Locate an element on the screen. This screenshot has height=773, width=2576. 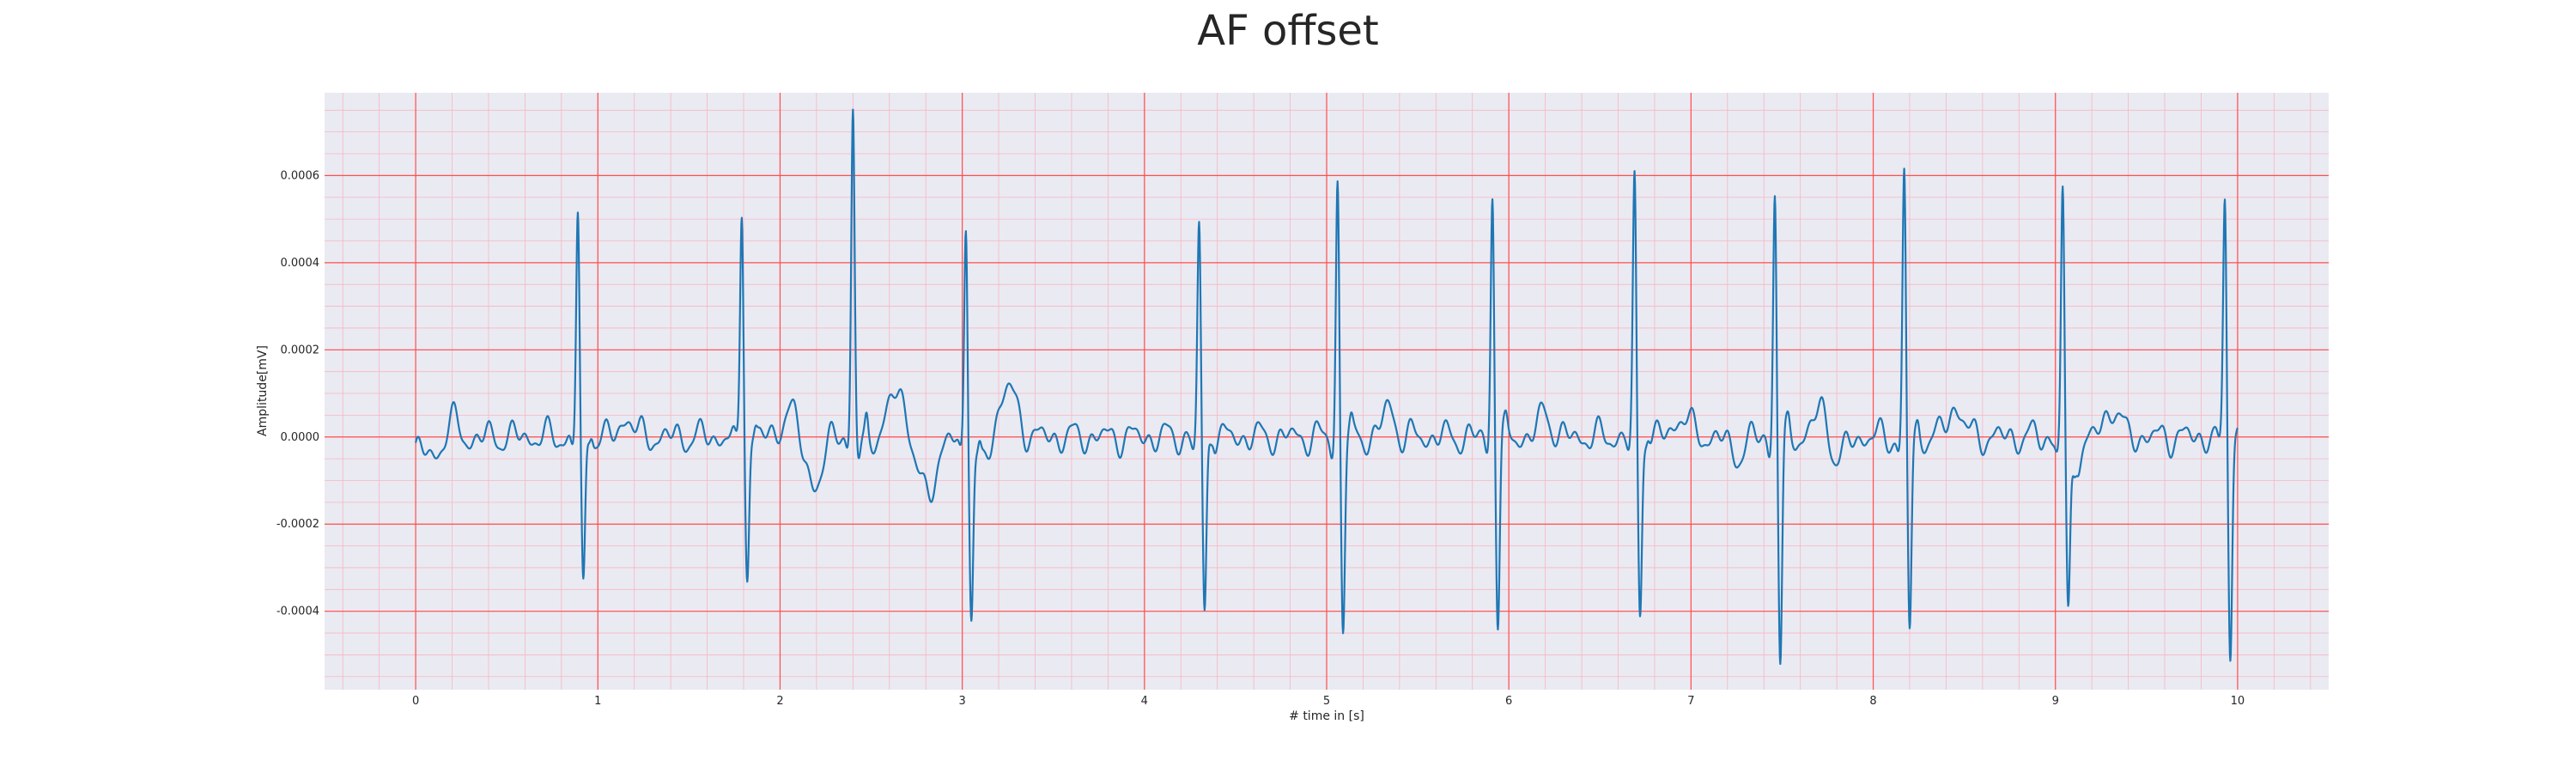
x-tick-label: 6 is located at coordinates (1508, 701).